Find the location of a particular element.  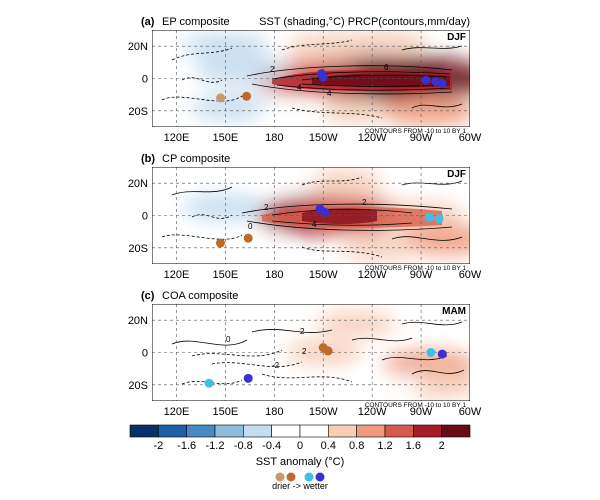

legend-dot-wettest is located at coordinates (320, 477).